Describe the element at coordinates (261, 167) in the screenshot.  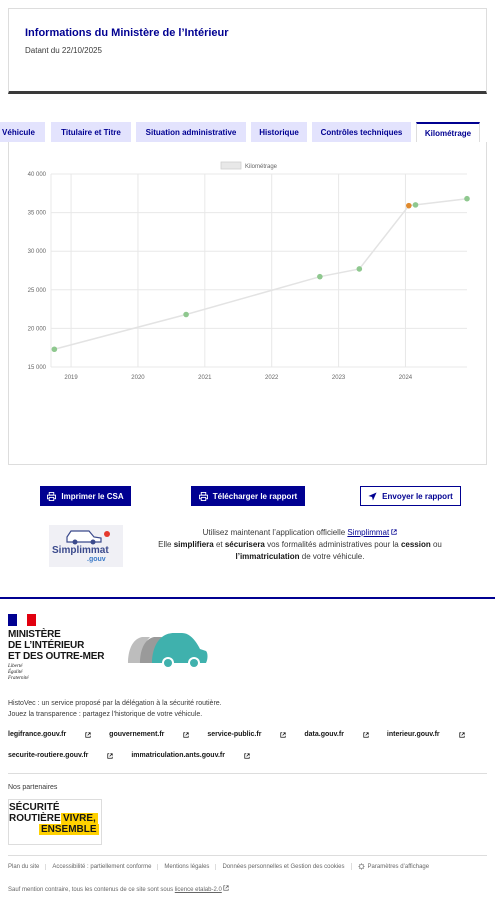
I see `legend-label: Kilométrage` at that location.